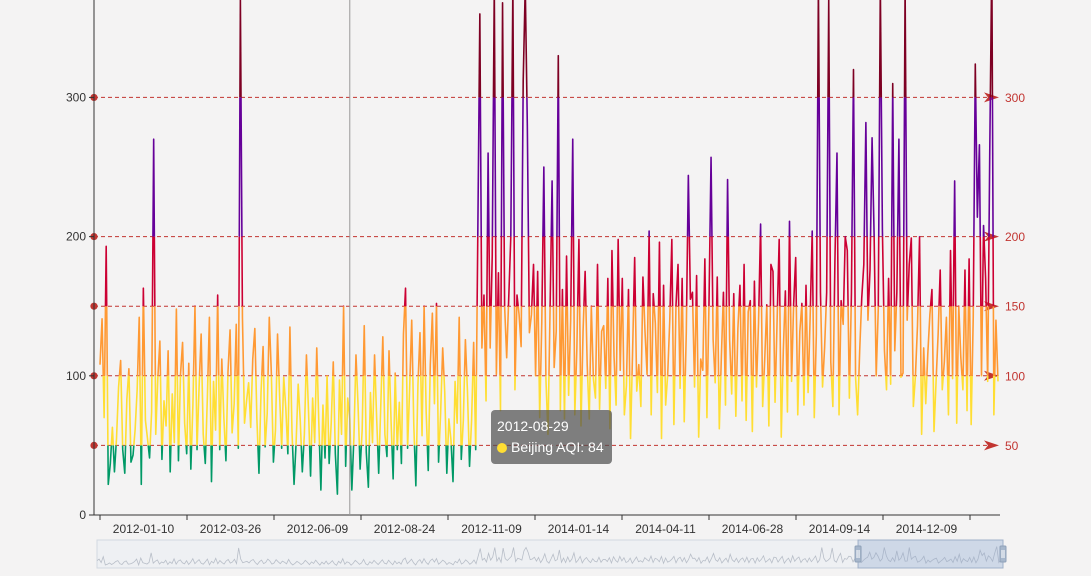  I want to click on mark-line-label: 50, so click(1012, 446).